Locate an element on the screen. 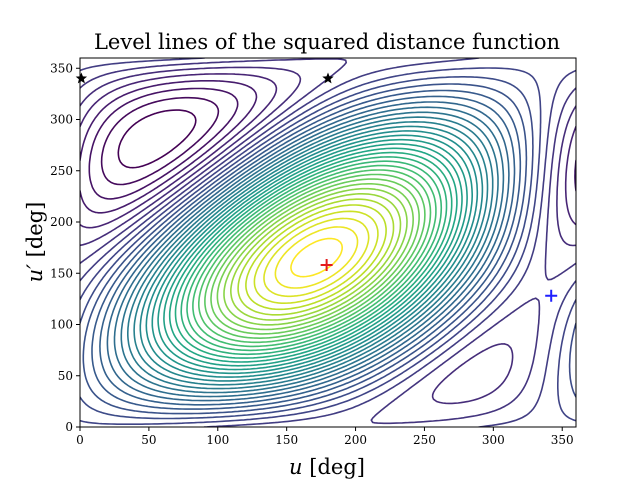 This screenshot has height=480, width=640. y-tick-label: 250 is located at coordinates (61, 171).